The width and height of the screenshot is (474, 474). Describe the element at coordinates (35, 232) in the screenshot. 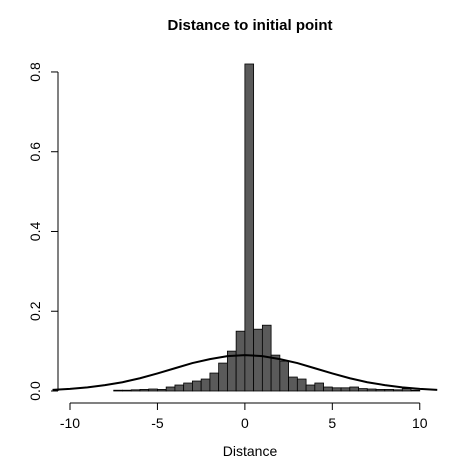

I see `y-tick-label: 0.4` at that location.